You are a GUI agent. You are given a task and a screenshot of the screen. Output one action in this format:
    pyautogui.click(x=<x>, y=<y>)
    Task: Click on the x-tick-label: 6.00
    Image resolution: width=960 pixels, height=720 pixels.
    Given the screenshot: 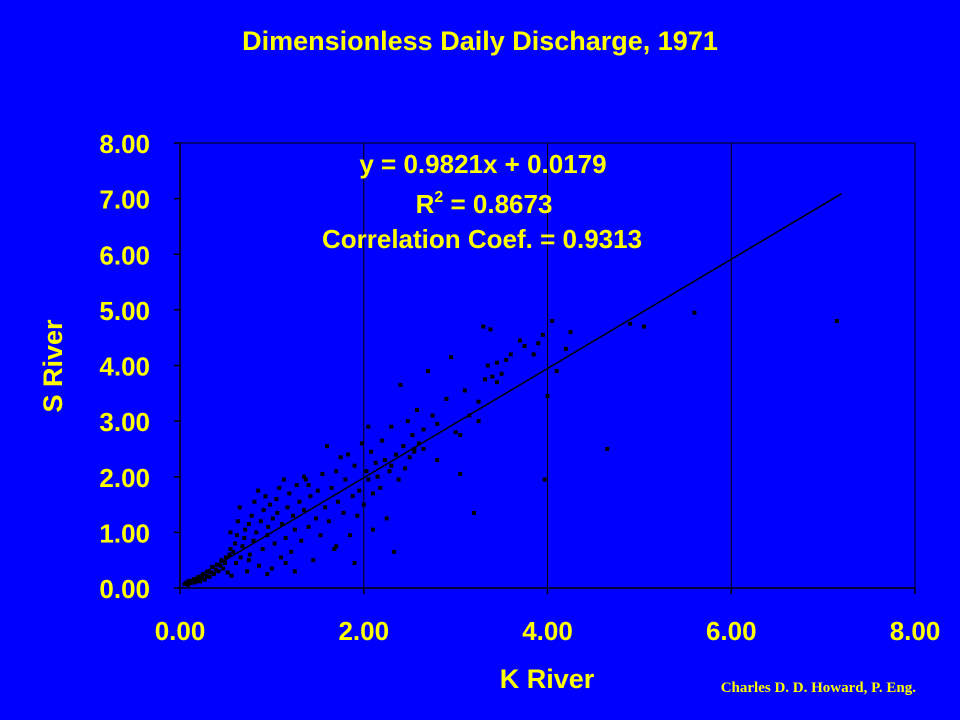 What is the action you would take?
    pyautogui.click(x=731, y=631)
    